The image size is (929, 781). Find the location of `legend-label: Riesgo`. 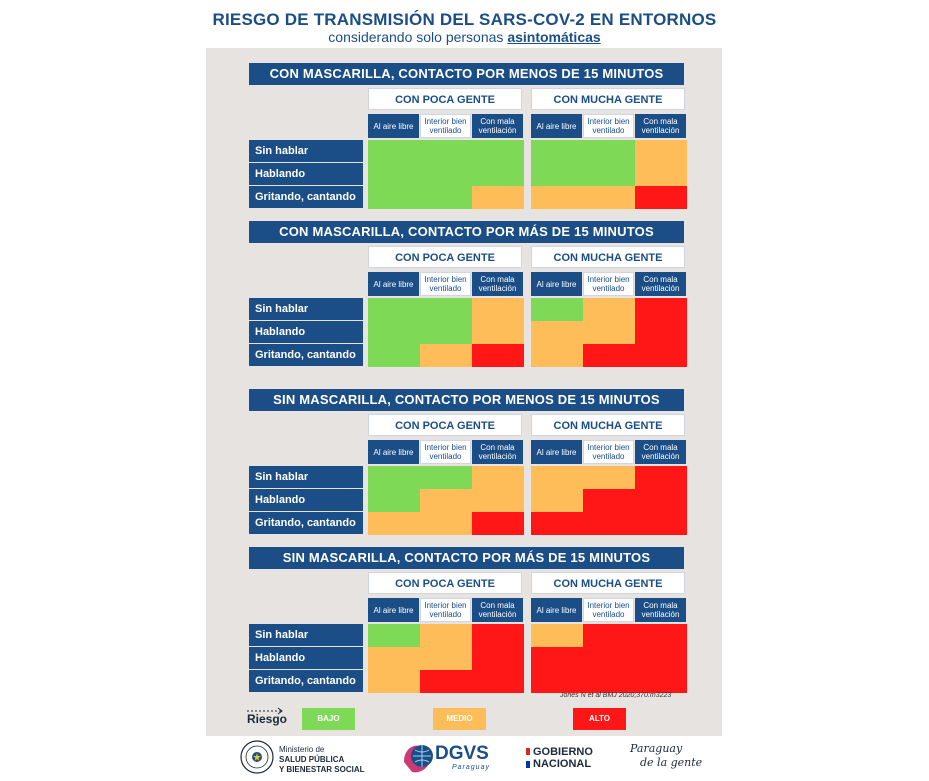

legend-label: Riesgo is located at coordinates (267, 719).